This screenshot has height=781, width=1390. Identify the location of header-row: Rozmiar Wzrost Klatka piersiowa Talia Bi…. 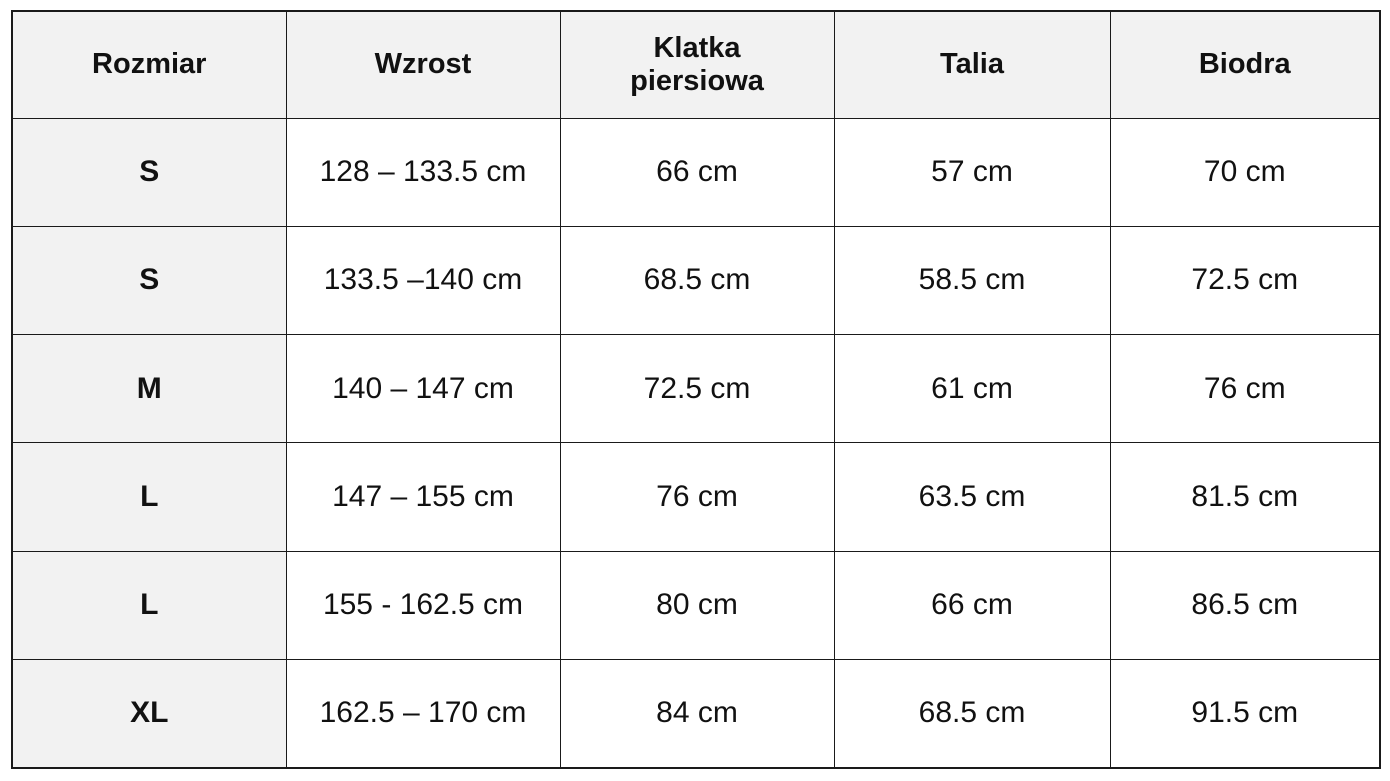
(696, 64).